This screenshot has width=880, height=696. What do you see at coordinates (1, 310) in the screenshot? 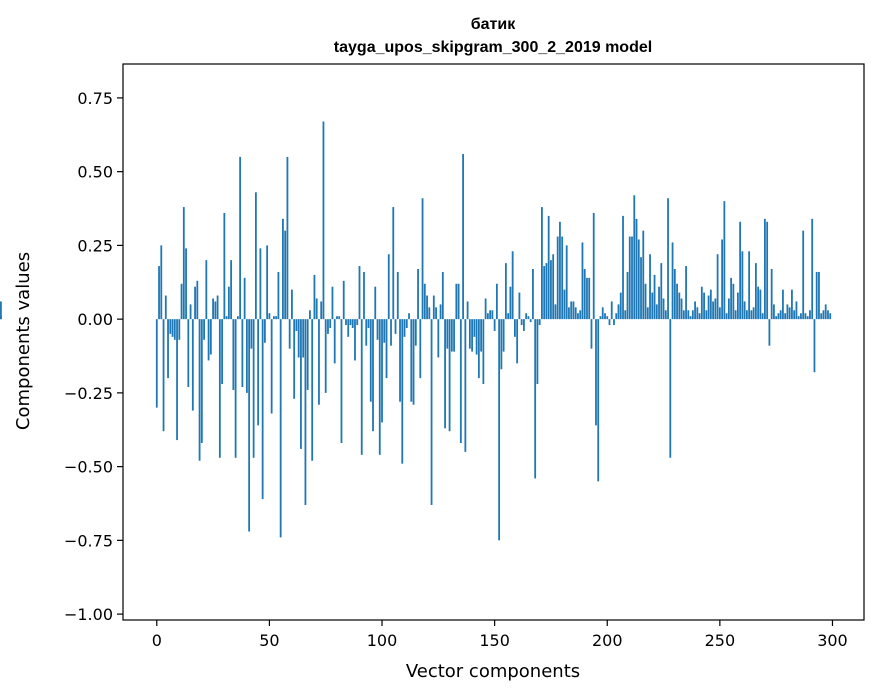
I see `bar-undefined` at bounding box center [1, 310].